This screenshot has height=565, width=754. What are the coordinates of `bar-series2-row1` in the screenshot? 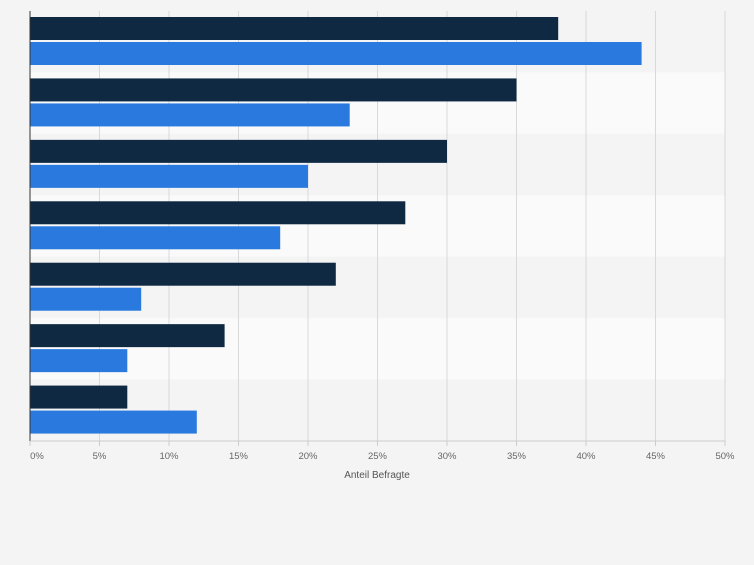 It's located at (336, 53).